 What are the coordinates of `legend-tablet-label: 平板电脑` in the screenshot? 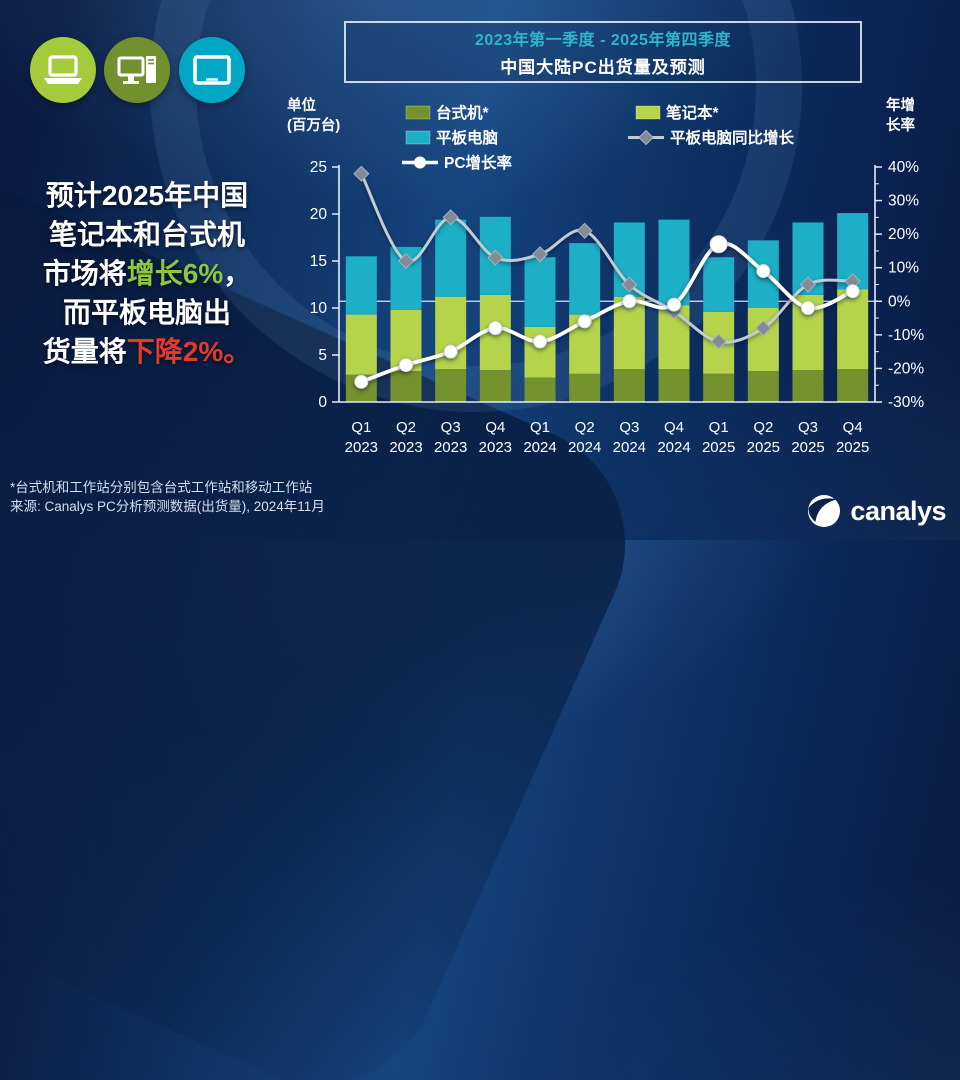 It's located at (467, 137).